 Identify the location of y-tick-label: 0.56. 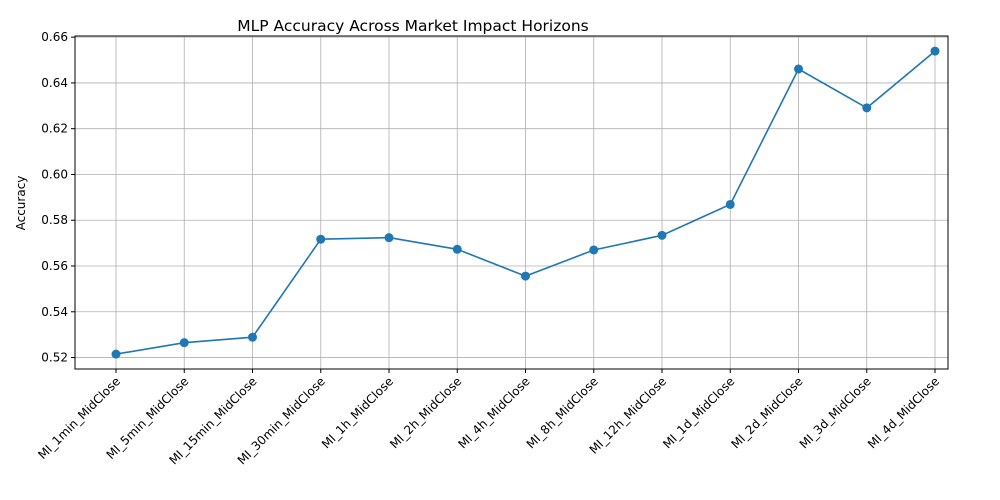
(54, 266).